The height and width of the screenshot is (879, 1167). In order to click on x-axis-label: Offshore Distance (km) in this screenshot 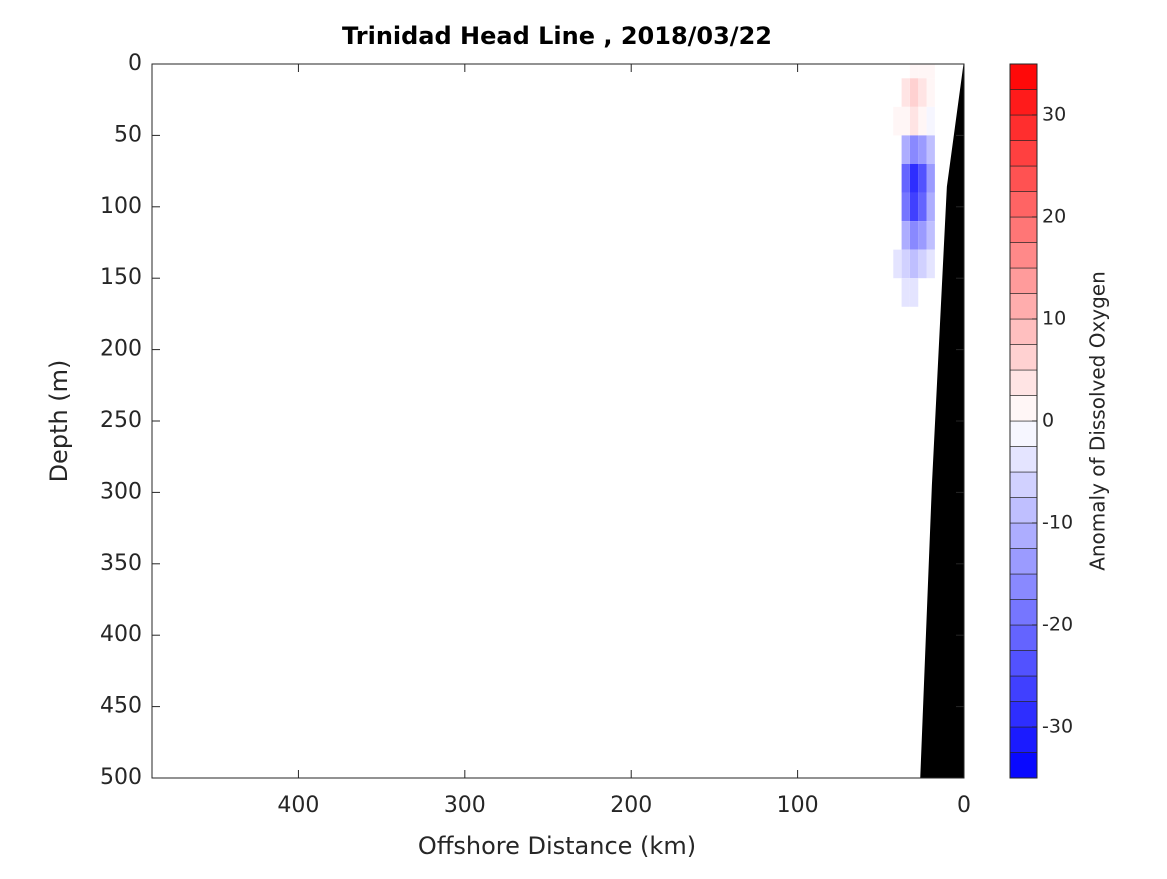, I will do `click(557, 846)`.